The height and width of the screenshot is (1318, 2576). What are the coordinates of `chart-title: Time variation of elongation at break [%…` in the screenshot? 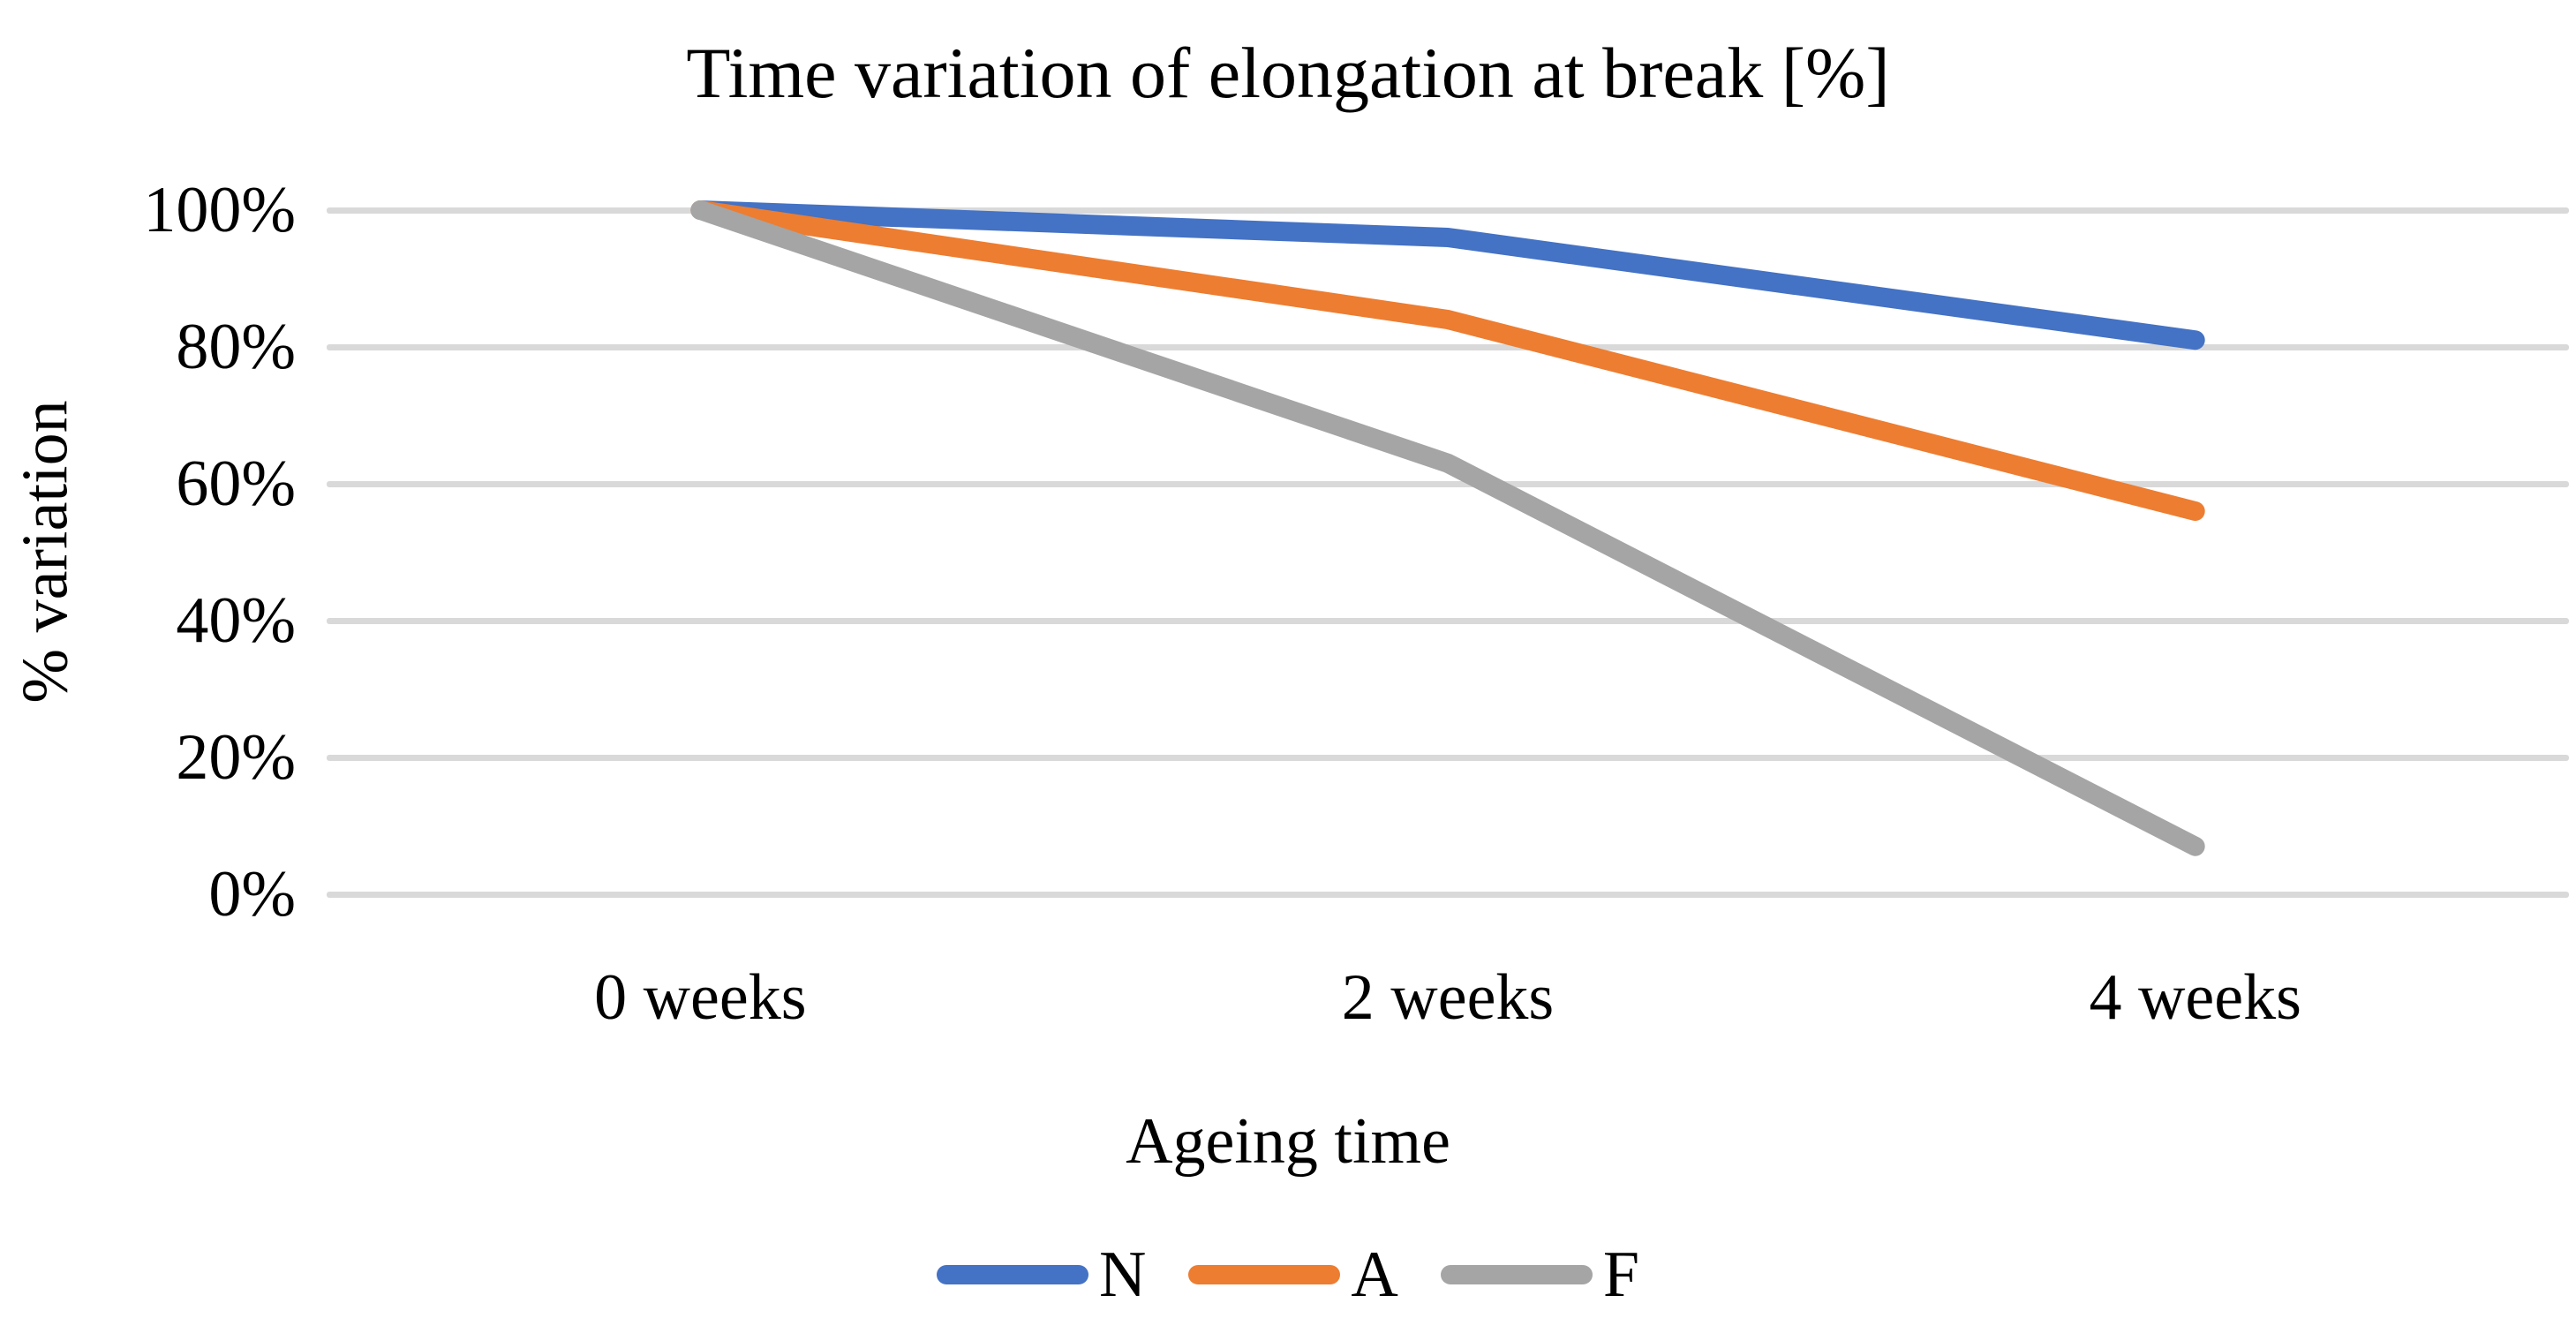 It's located at (1288, 73).